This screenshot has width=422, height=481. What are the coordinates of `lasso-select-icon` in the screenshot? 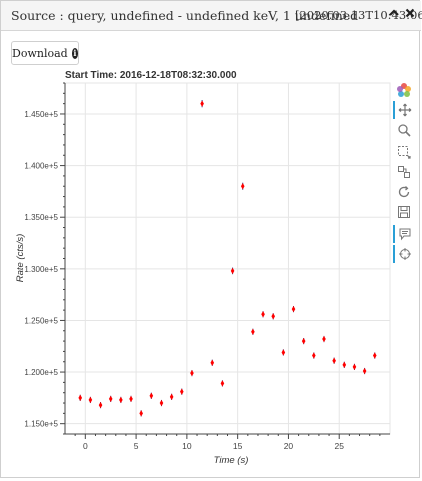 It's located at (404, 172).